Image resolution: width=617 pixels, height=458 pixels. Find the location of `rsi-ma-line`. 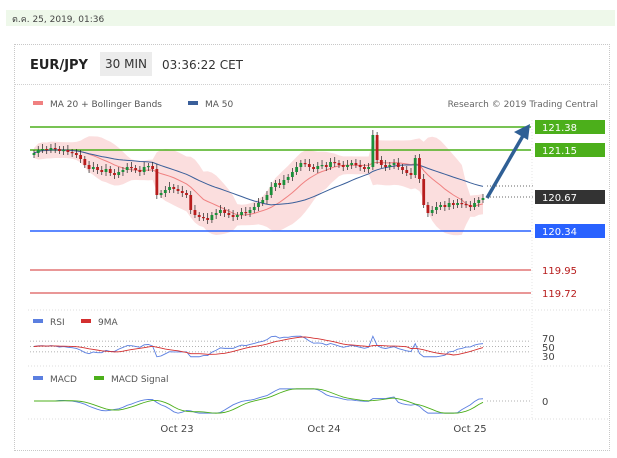

rsi-ma-line is located at coordinates (258, 346).